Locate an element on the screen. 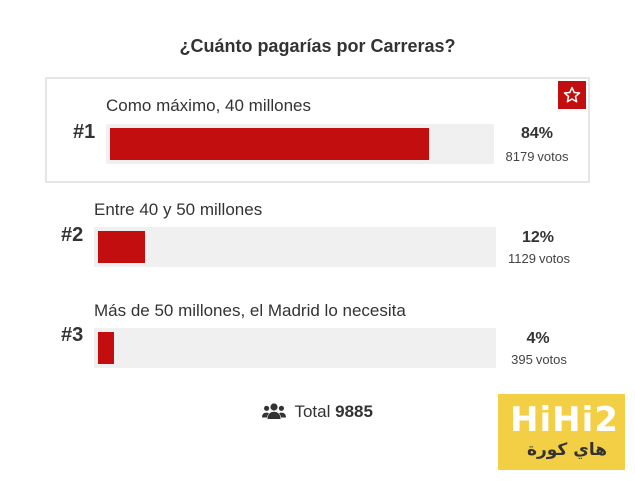 The height and width of the screenshot is (481, 635). option-votes-count: 395 is located at coordinates (522, 359).